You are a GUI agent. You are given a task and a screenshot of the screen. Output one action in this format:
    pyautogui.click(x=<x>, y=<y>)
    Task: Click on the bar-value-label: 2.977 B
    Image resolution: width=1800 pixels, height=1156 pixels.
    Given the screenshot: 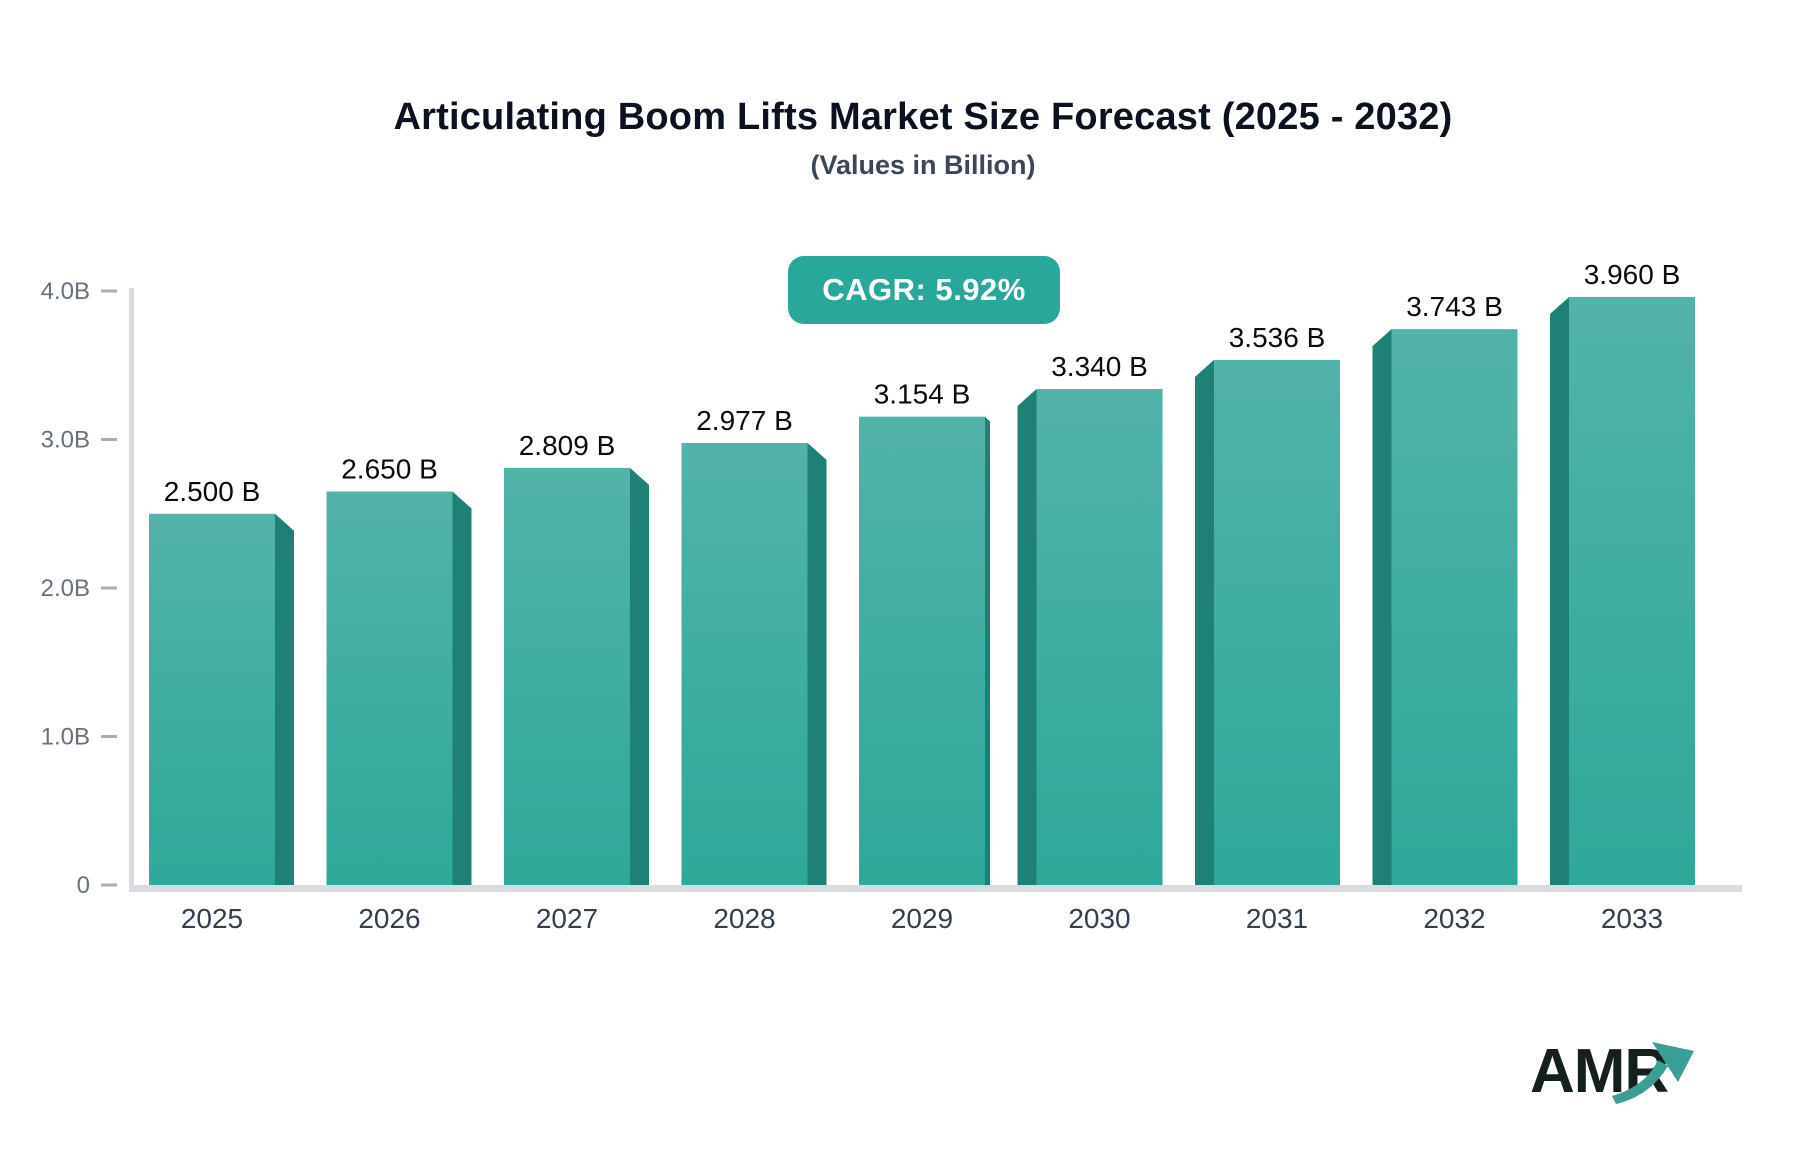 What is the action you would take?
    pyautogui.click(x=744, y=420)
    